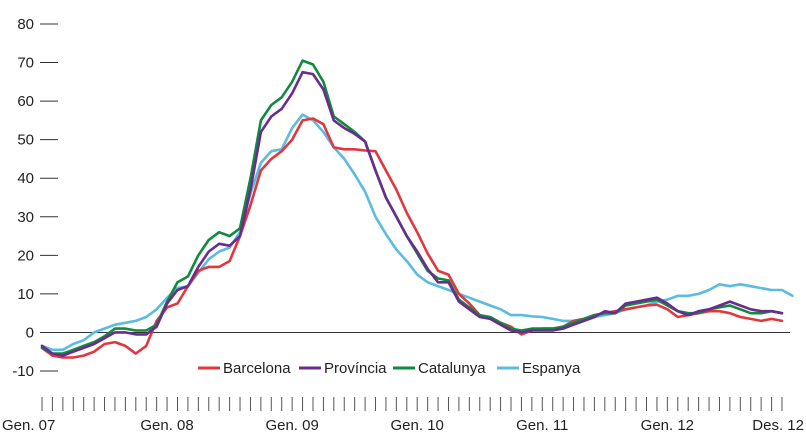 The width and height of the screenshot is (806, 435). I want to click on y-tick-label: 0, so click(30, 332).